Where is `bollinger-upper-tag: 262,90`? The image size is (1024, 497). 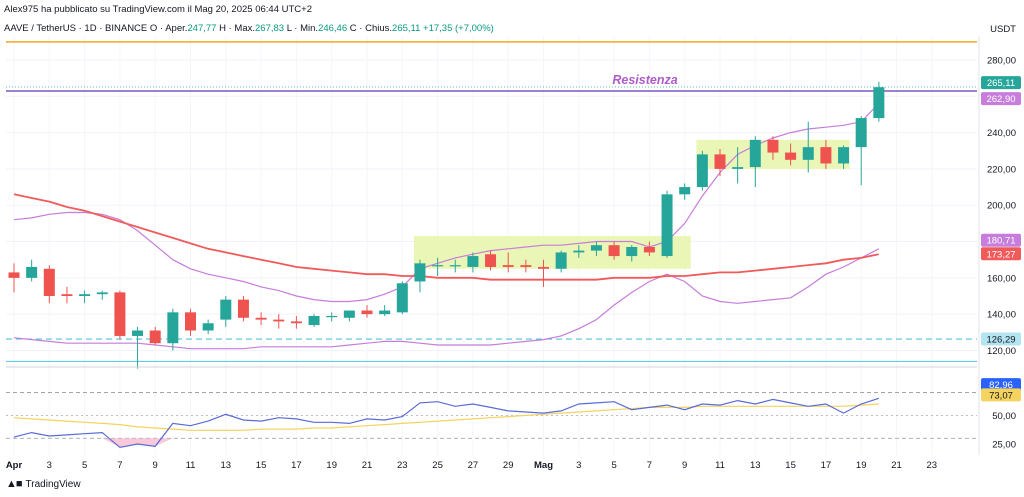 bollinger-upper-tag: 262,90 is located at coordinates (1000, 99).